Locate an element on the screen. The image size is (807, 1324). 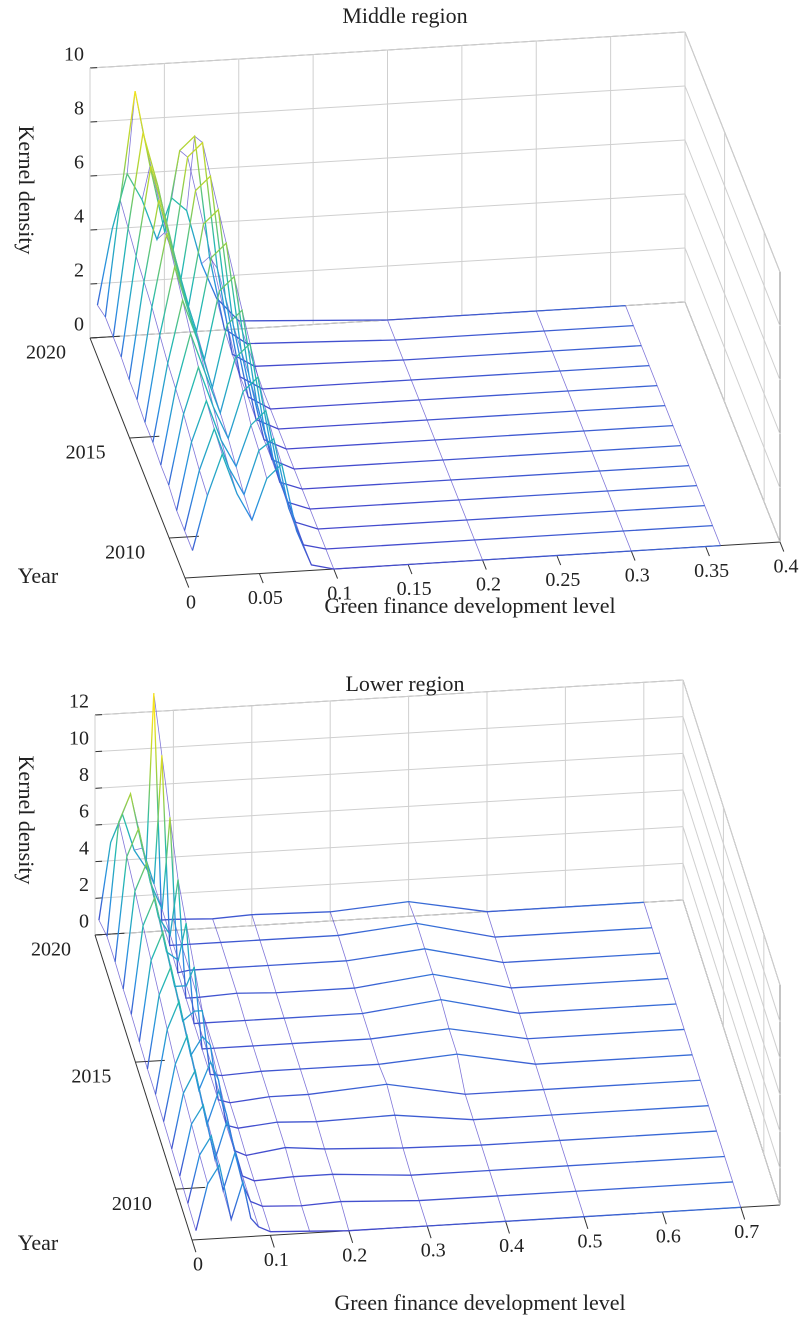
x-tick-label: 0.6 is located at coordinates (668, 1237).